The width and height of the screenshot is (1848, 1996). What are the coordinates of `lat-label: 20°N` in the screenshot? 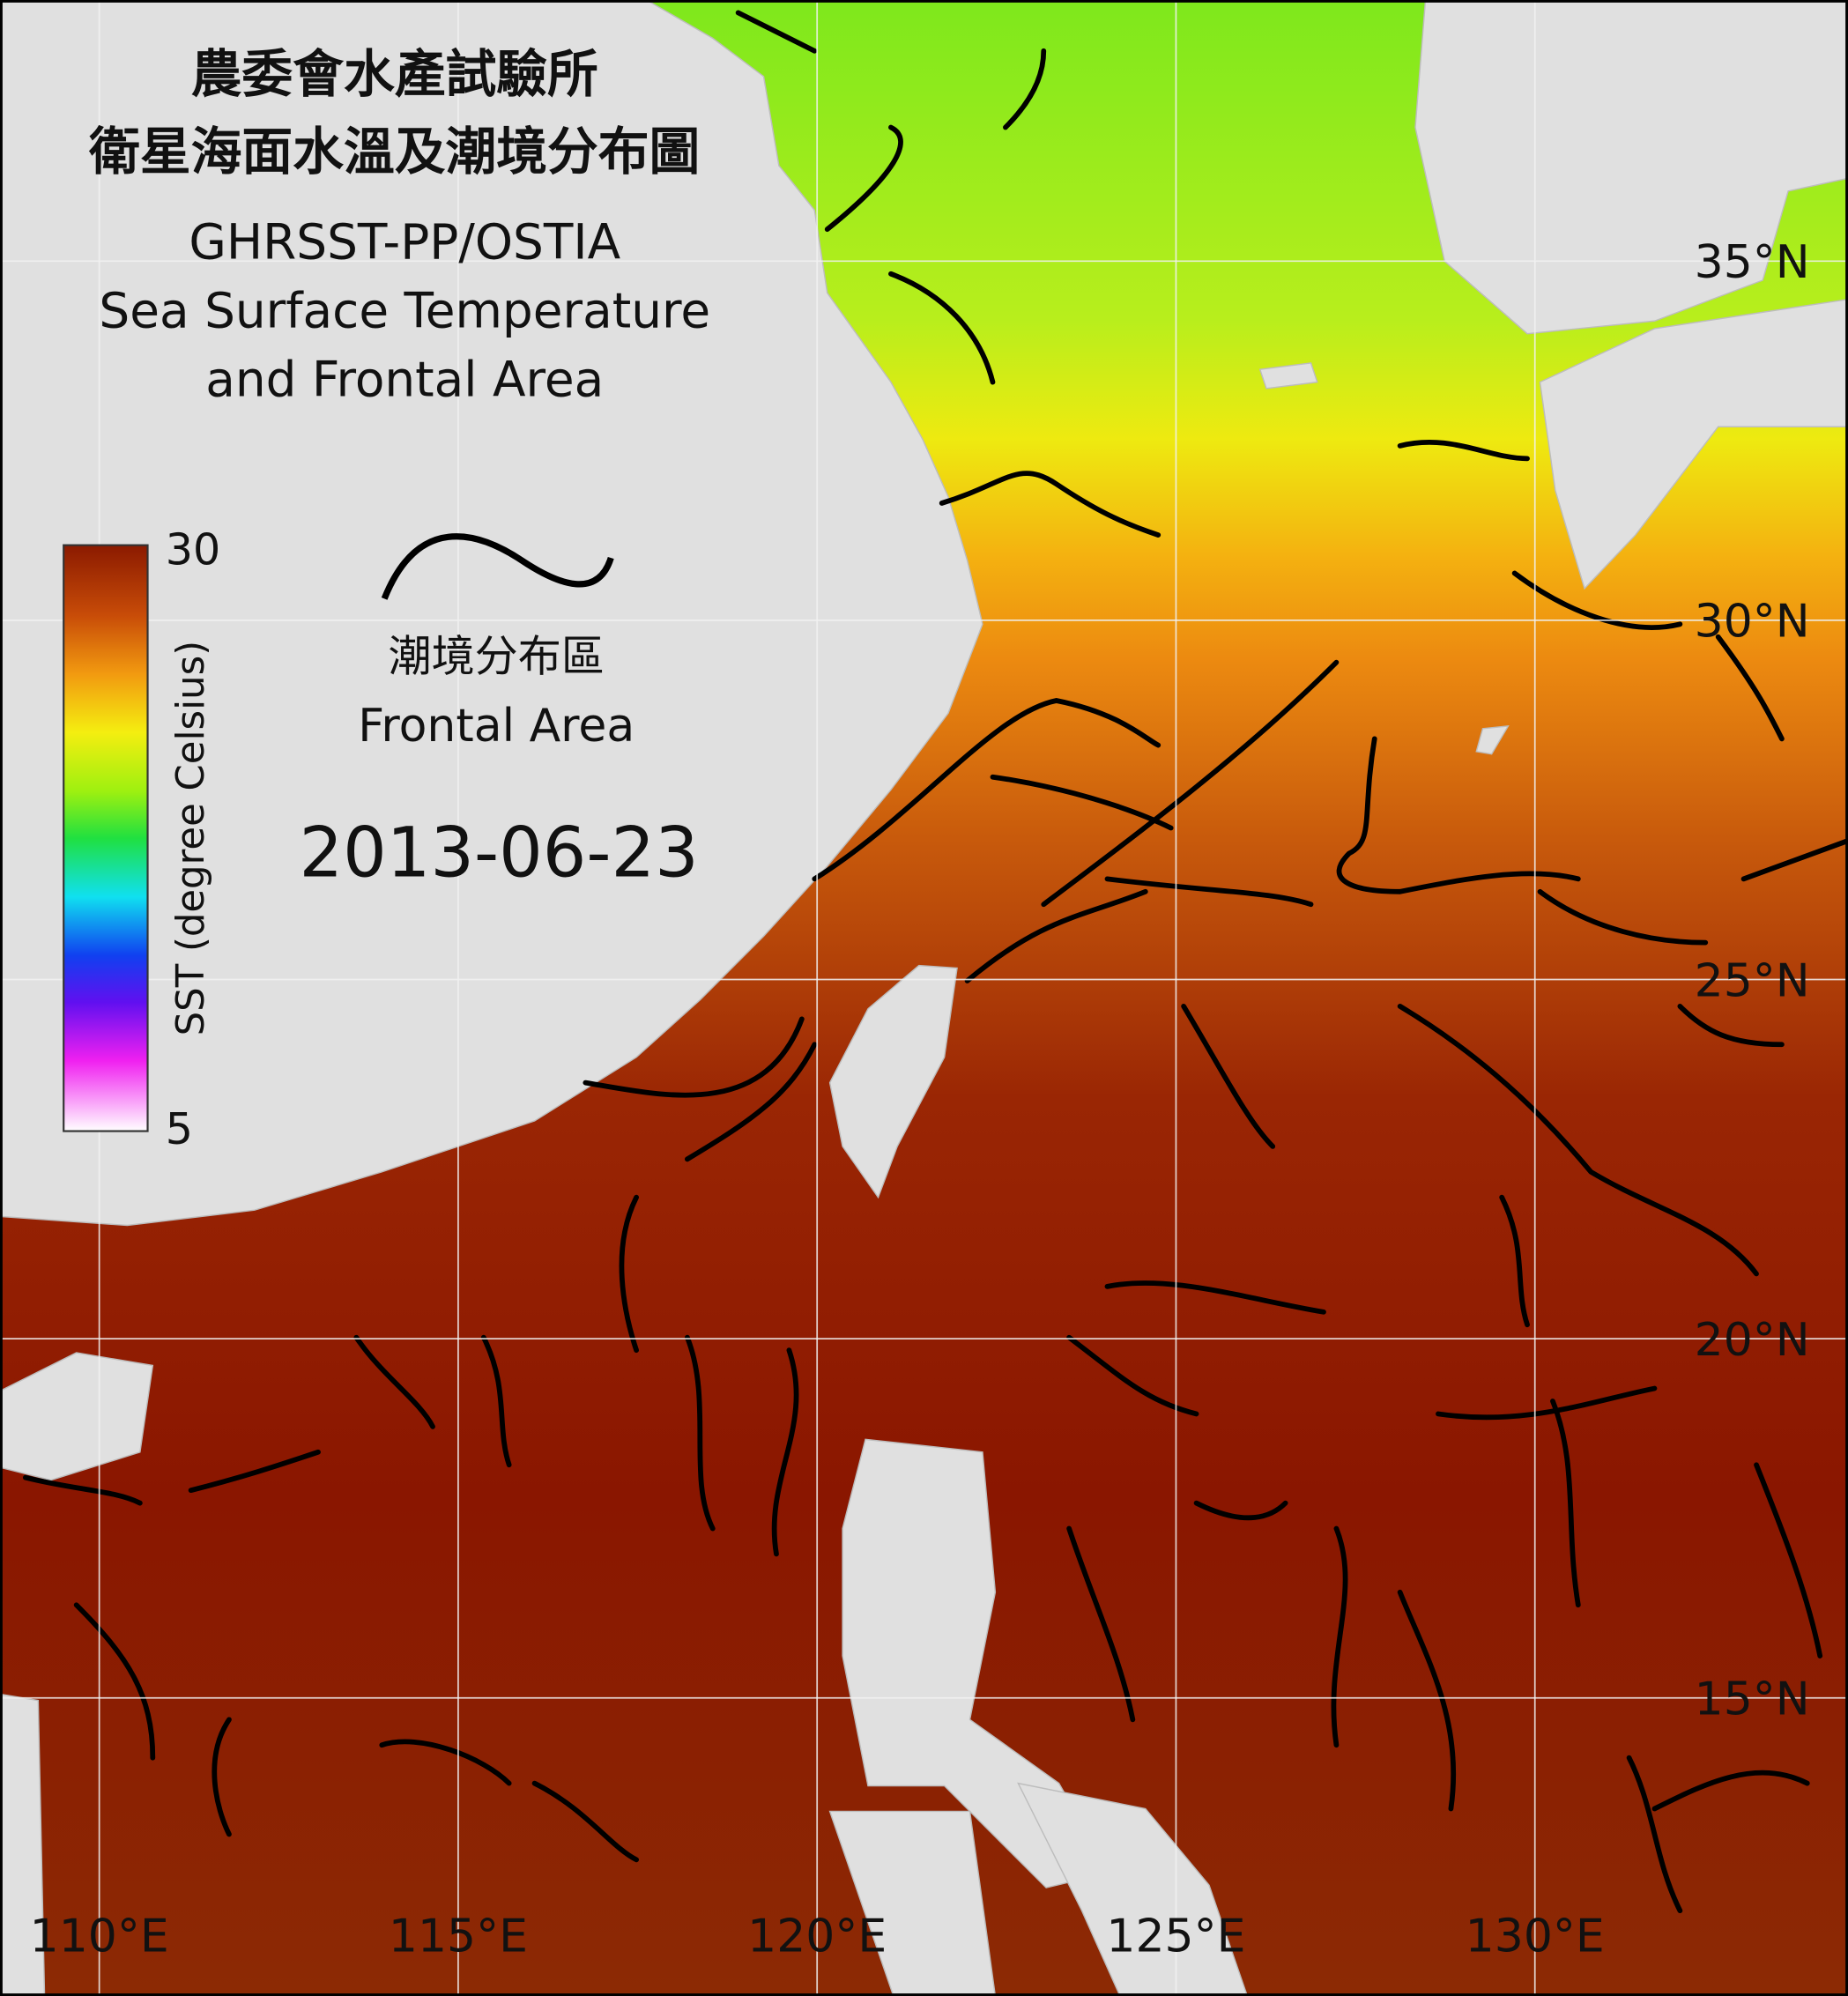 It's located at (1753, 1340).